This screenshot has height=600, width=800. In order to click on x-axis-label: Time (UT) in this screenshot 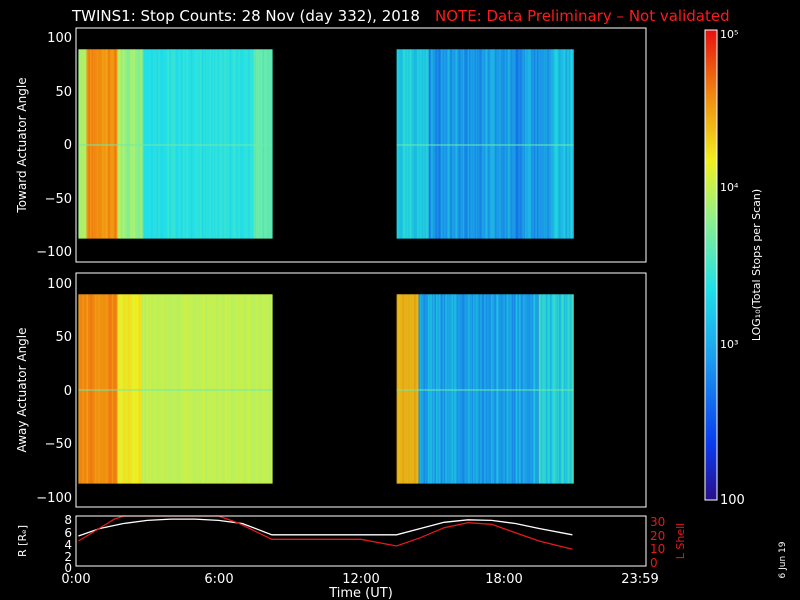, I will do `click(360, 593)`.